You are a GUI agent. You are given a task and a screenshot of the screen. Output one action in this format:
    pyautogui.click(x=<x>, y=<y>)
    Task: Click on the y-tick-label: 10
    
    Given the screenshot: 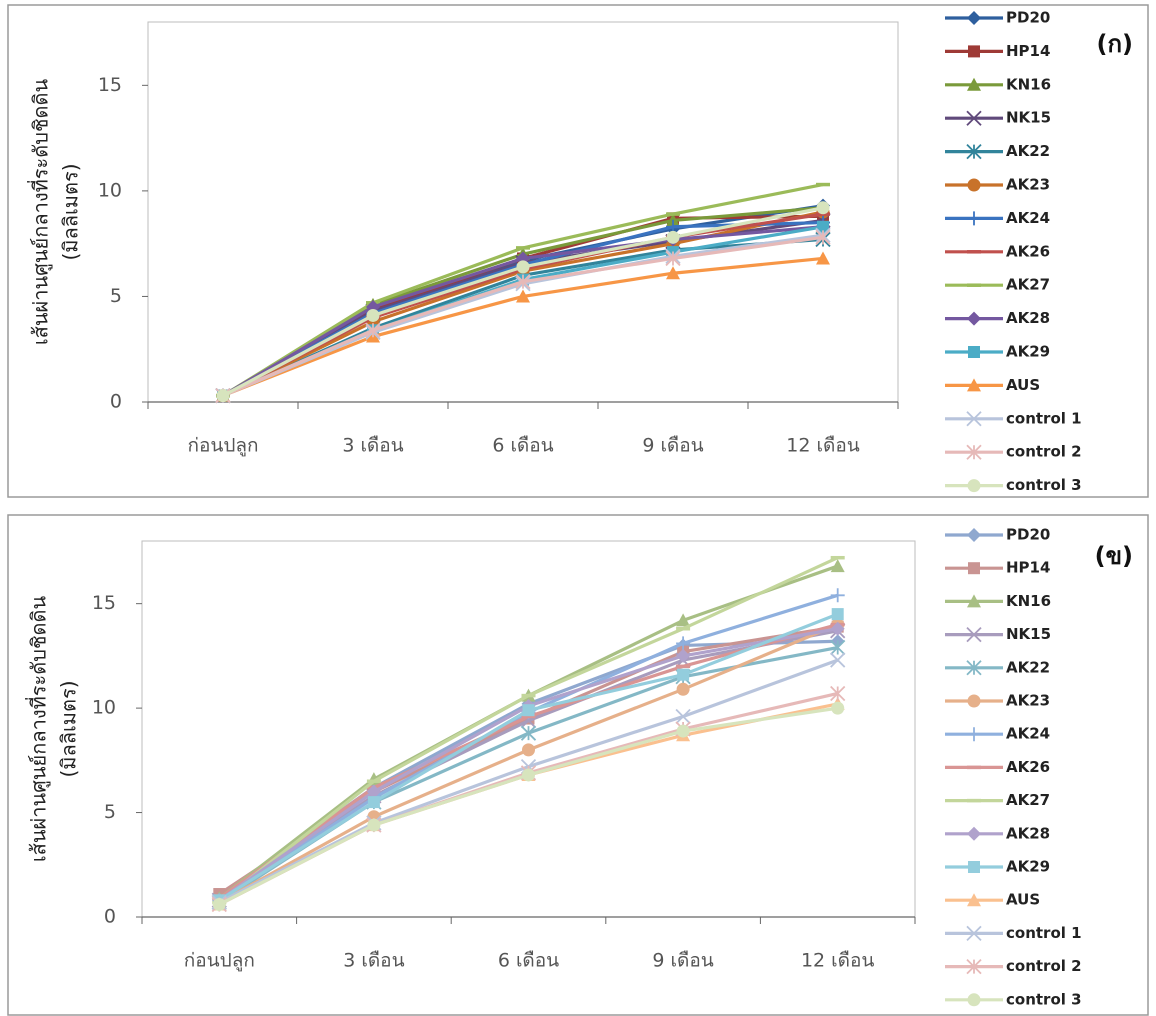 What is the action you would take?
    pyautogui.click(x=110, y=190)
    